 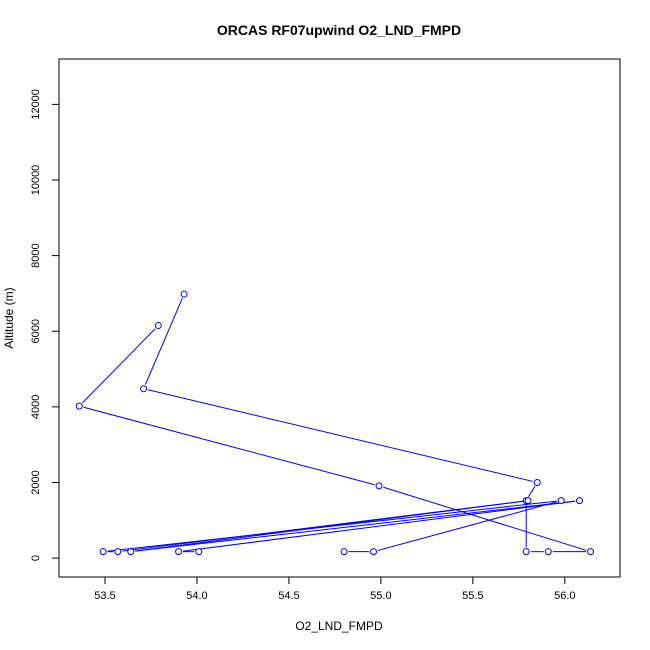 I want to click on y-axis: 0 2000 4000 6000 8000 10000 12000, so click(x=44, y=325).